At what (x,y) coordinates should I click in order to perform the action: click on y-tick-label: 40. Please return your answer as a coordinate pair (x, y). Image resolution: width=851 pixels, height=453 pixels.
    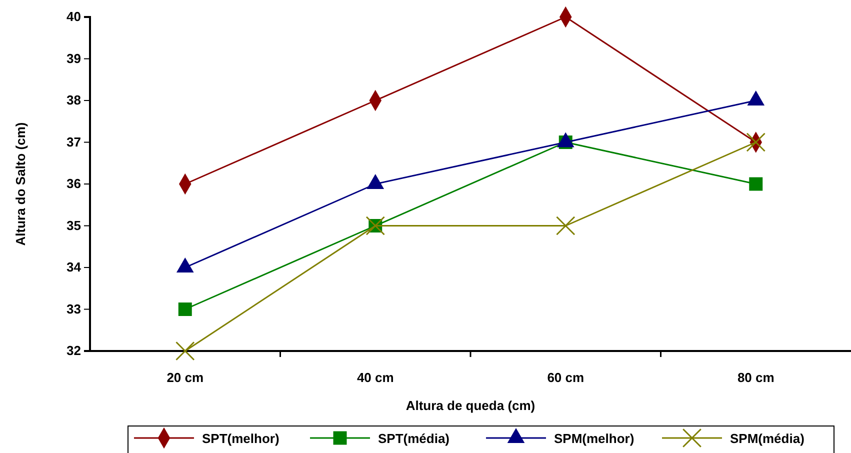
    Looking at the image, I should click on (73, 16).